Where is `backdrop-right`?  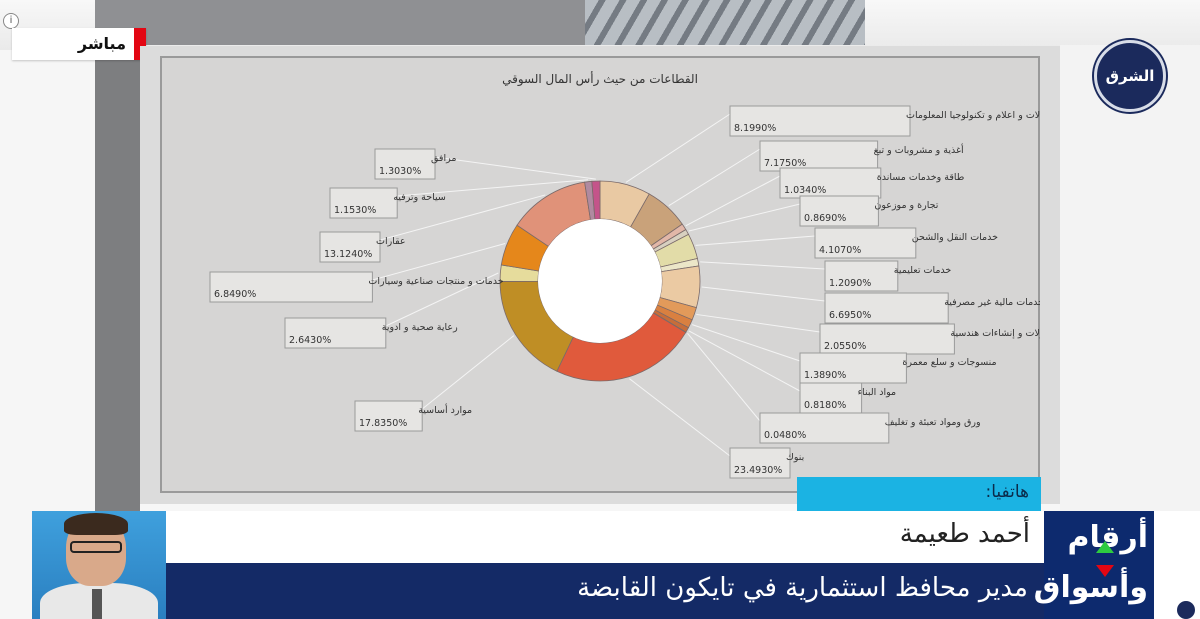
backdrop-right is located at coordinates (1130, 280).